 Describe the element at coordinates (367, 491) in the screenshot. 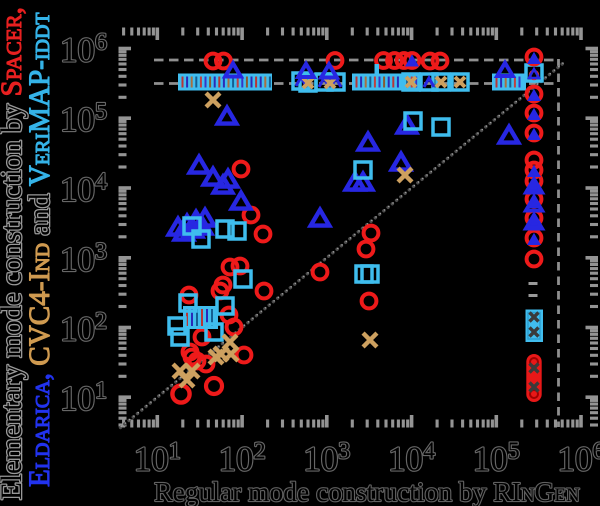

I see `svg-text:Regular mode construction by R: Regular mode construction by RInGen` at that location.